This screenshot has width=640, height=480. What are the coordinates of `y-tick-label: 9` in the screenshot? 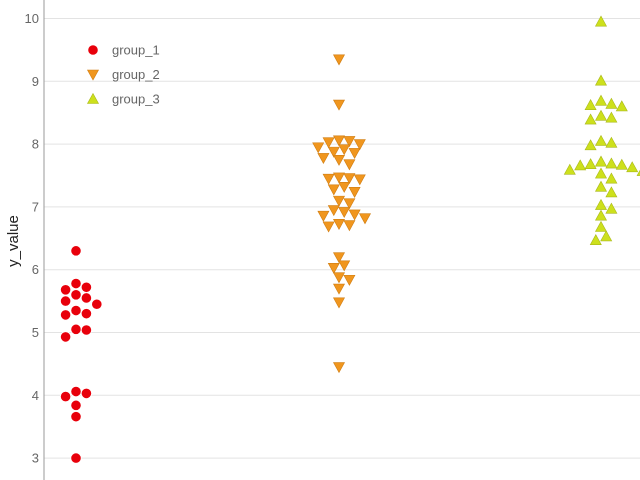 It's located at (35, 81).